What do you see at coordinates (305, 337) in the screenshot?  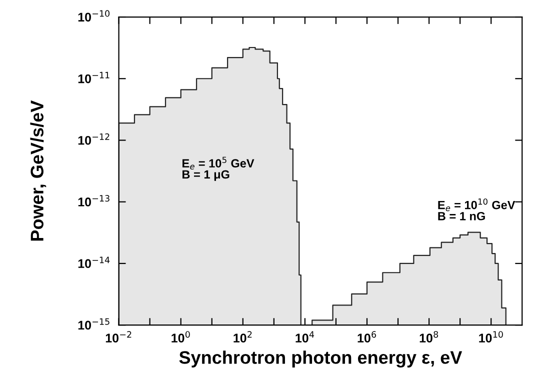 I see `x-tick-label: 10$^{4}$` at bounding box center [305, 337].